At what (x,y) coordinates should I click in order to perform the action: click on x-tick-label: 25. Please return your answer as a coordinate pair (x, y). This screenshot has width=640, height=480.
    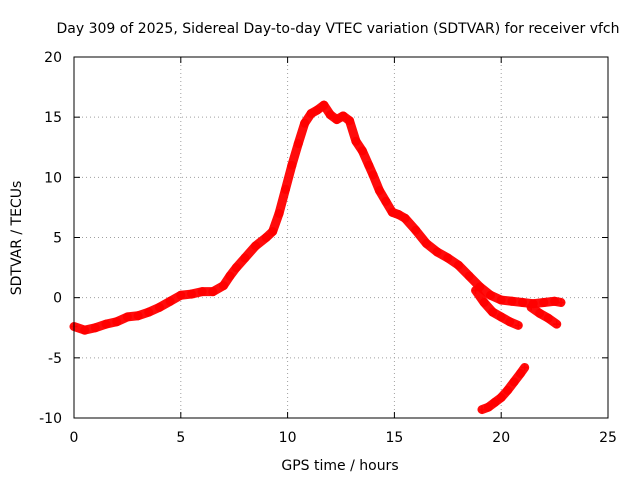
    Looking at the image, I should click on (608, 438).